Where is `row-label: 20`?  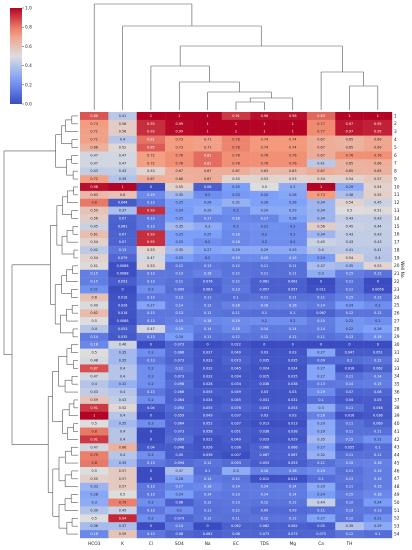 row-label: 20 is located at coordinates (397, 266).